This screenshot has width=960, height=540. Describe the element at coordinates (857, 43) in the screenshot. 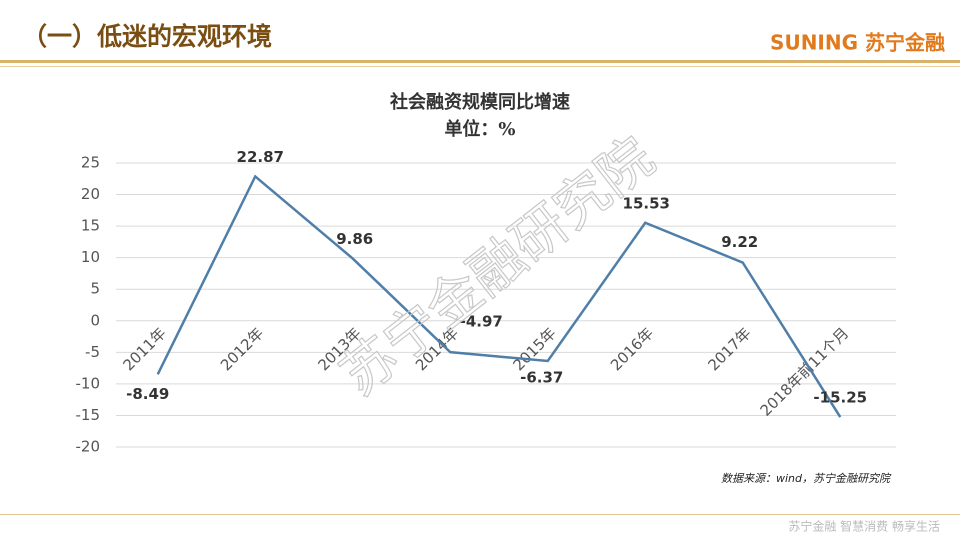

I see `logo: SUNING 苏宁金融` at that location.